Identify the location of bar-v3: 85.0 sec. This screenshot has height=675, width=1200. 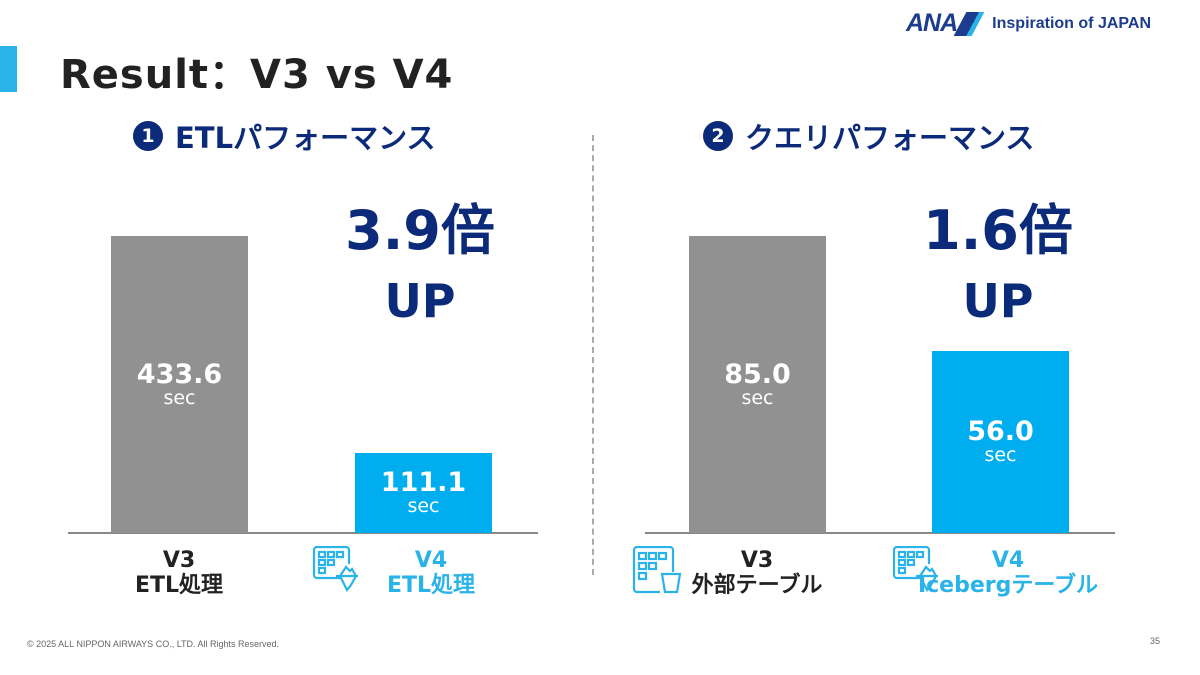
(757, 384).